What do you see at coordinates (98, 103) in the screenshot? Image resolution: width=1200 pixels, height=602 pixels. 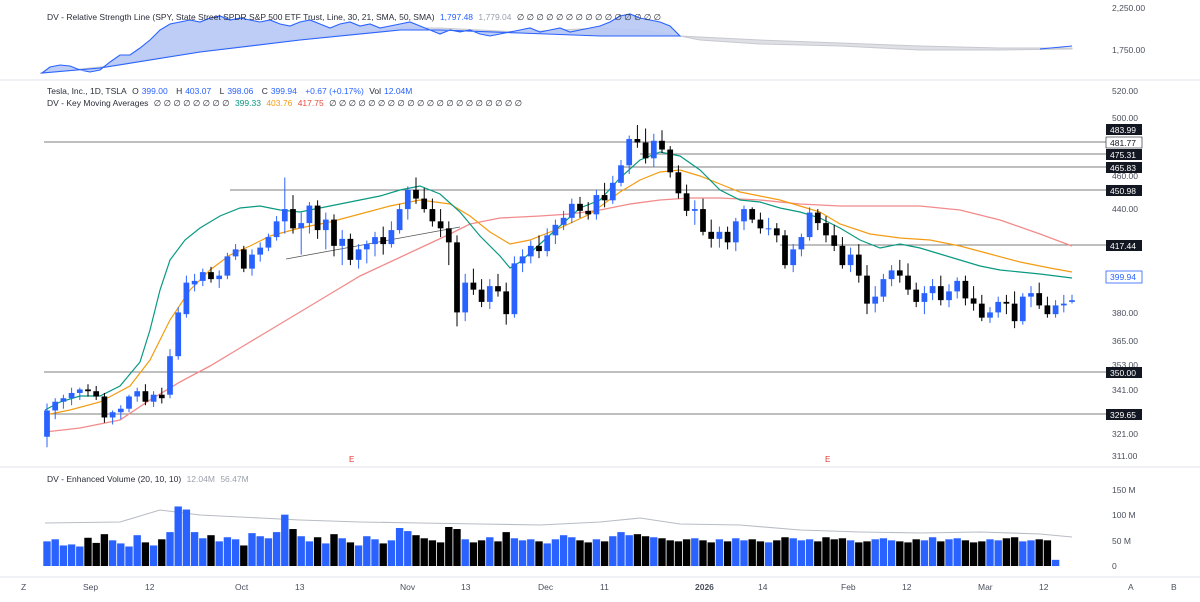 I see `kma-legend-label: DV - Key Moving Averages` at bounding box center [98, 103].